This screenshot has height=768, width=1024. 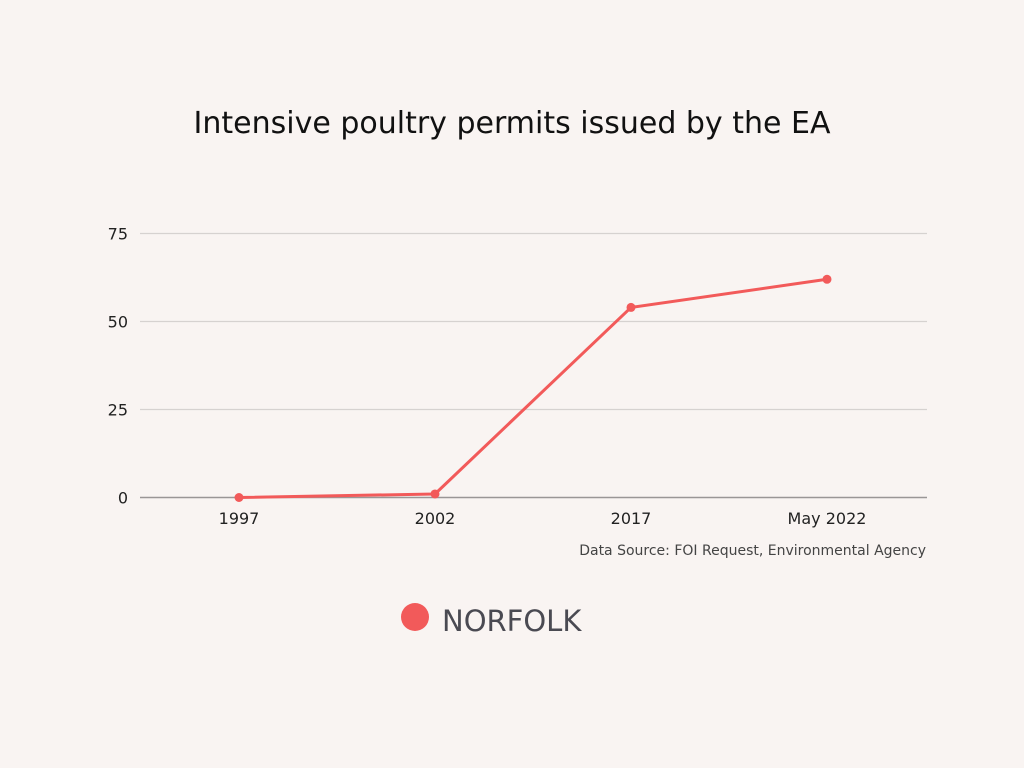 What do you see at coordinates (118, 322) in the screenshot?
I see `y-tick-label-50: 50` at bounding box center [118, 322].